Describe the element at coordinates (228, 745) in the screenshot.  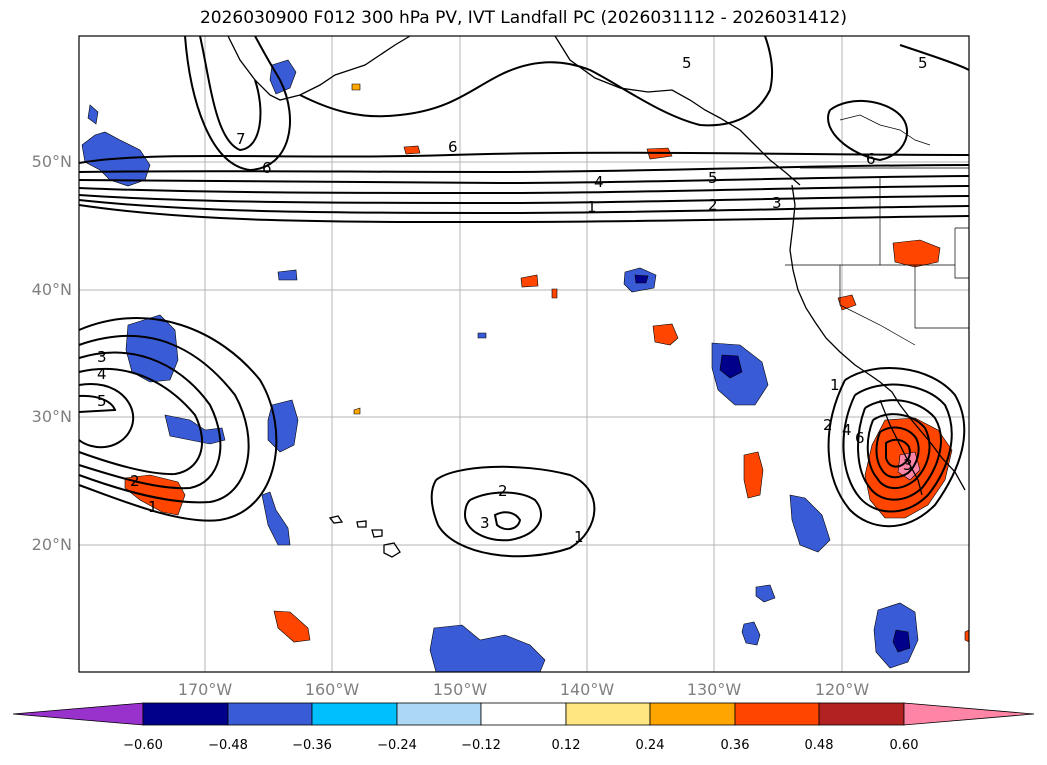
I see `colorbar-tick-label: −0.48` at that location.